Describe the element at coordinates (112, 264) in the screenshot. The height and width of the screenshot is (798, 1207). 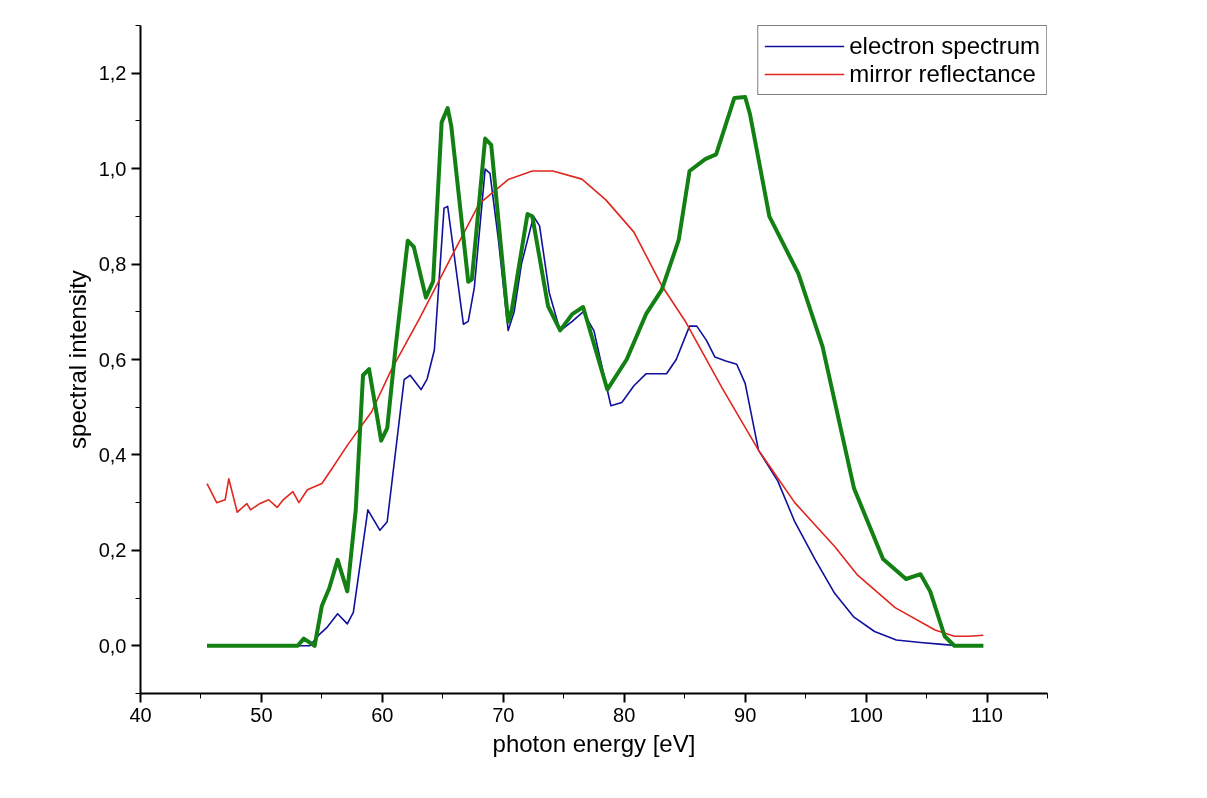
I see `y-tick-label: 0,8` at that location.